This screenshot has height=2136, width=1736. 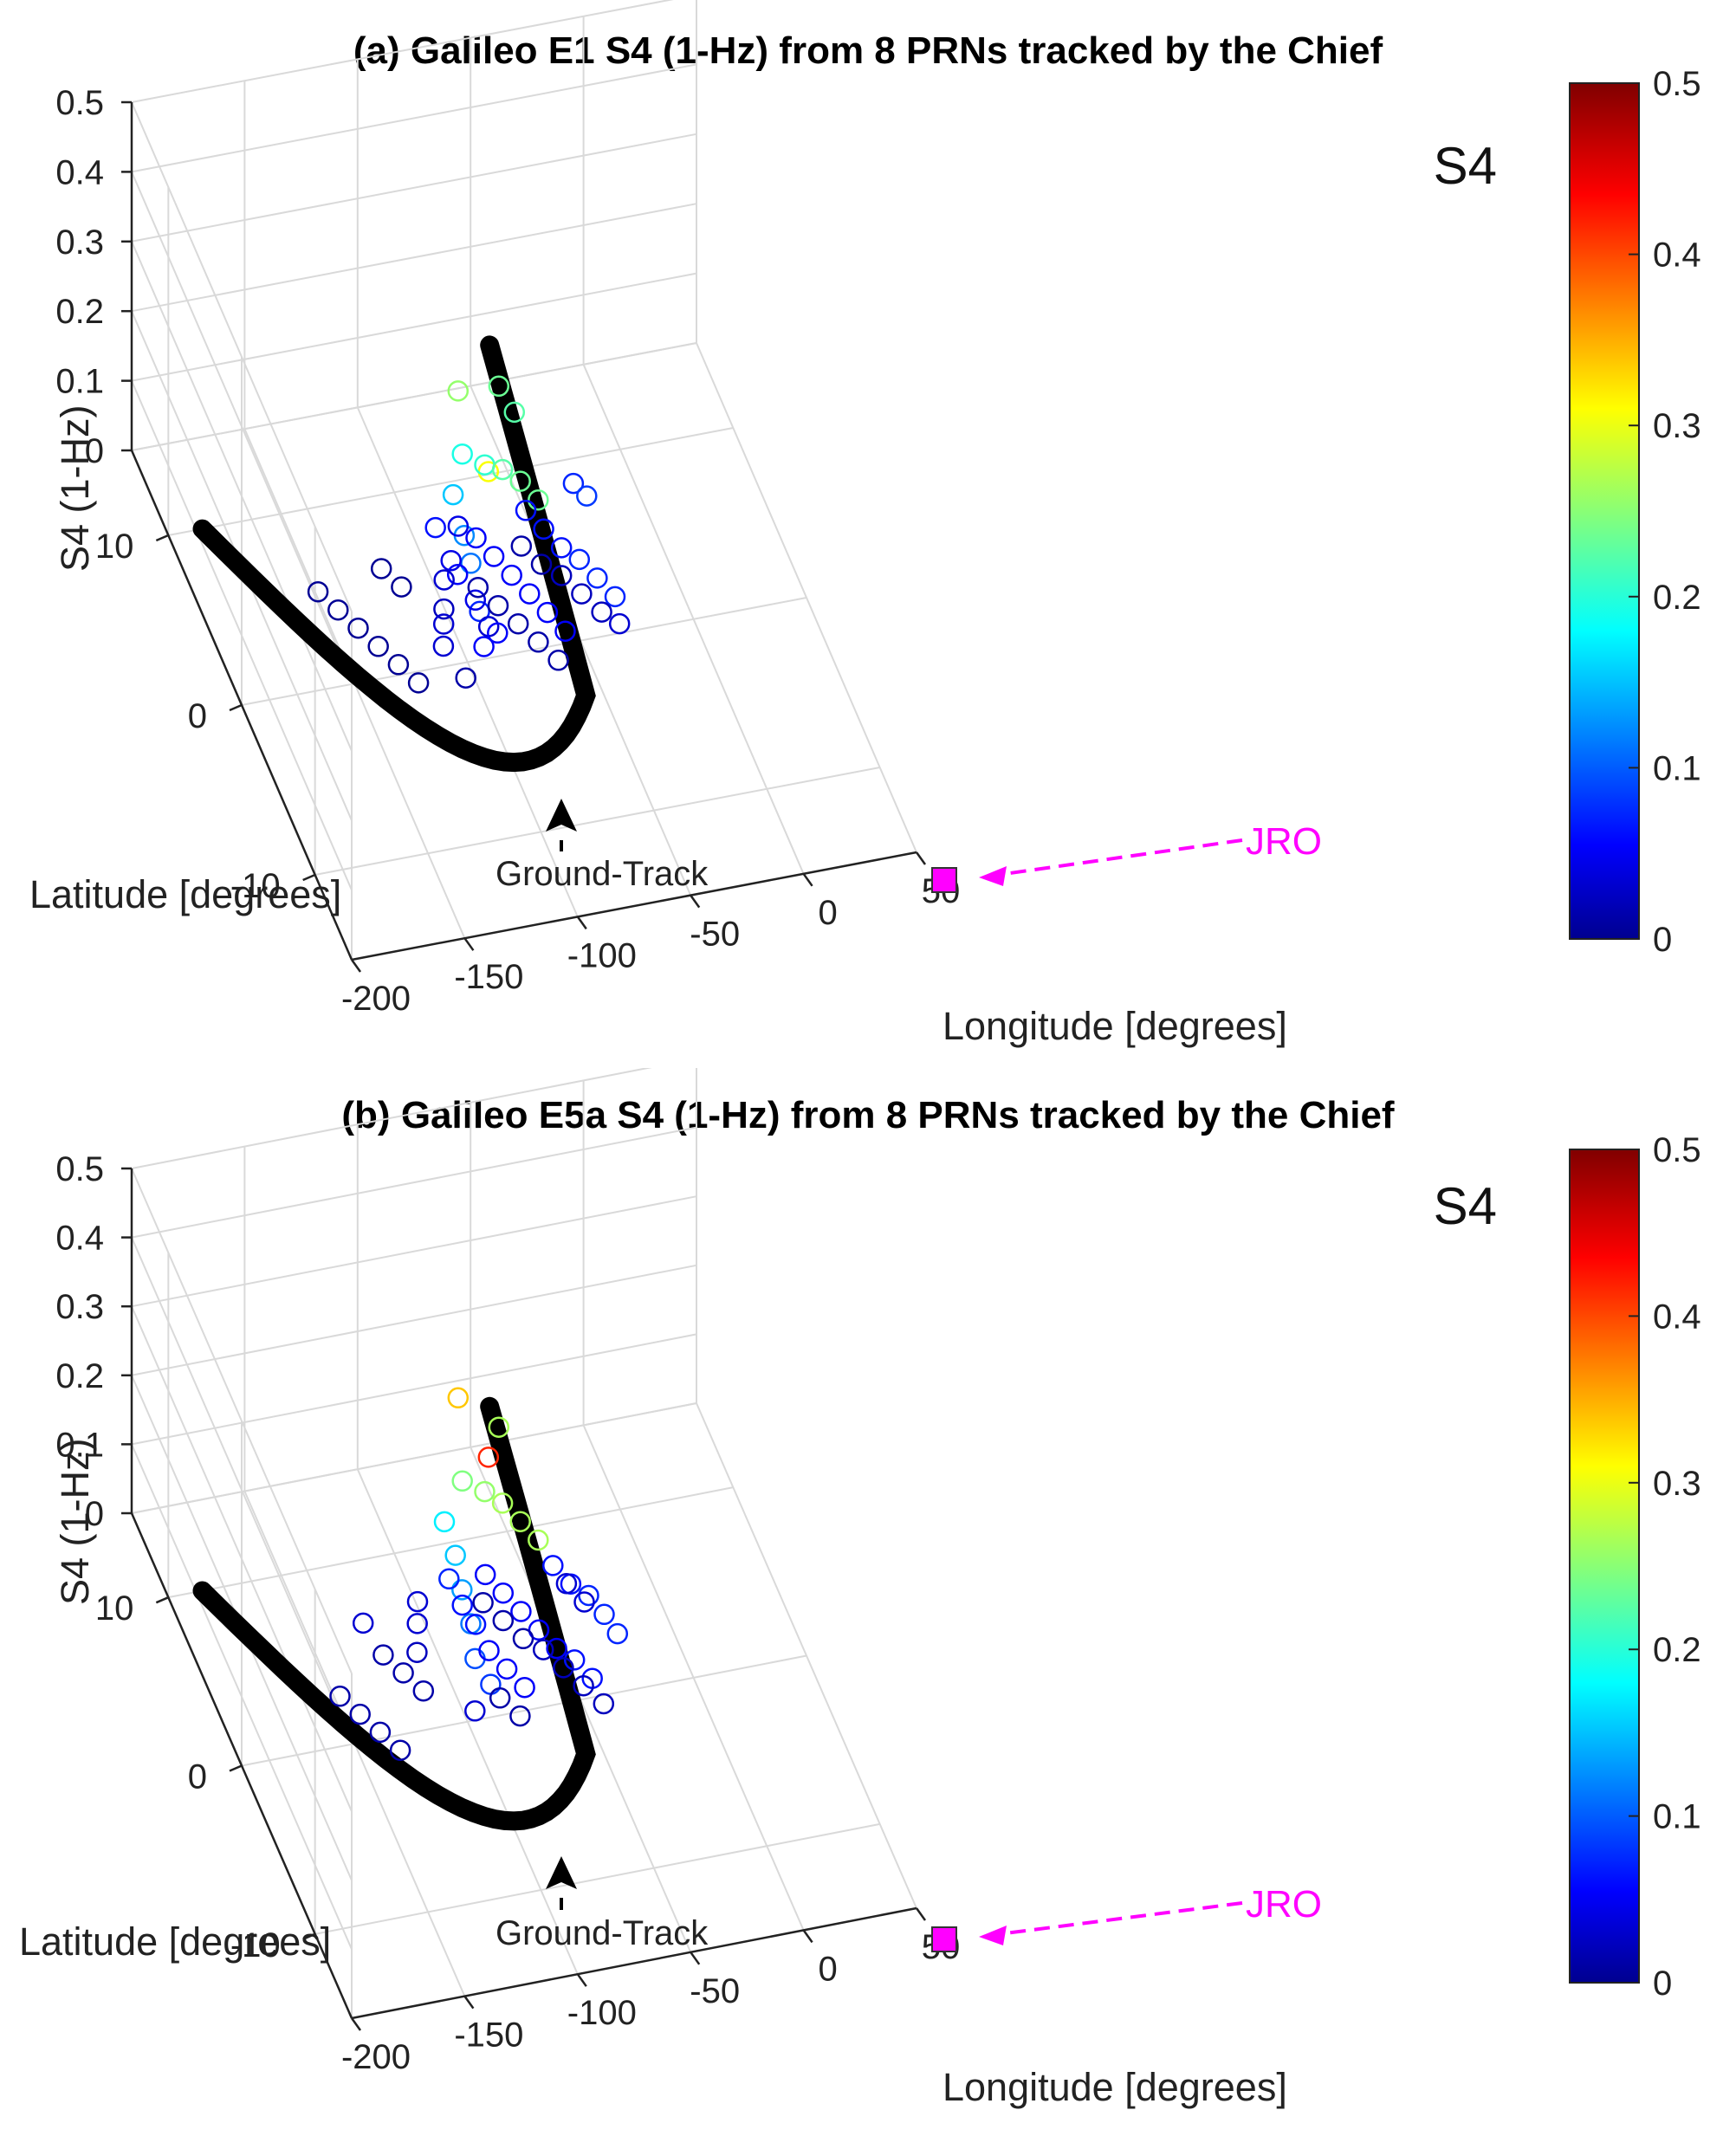 I want to click on y-tick-label: -10, so click(x=255, y=1945).